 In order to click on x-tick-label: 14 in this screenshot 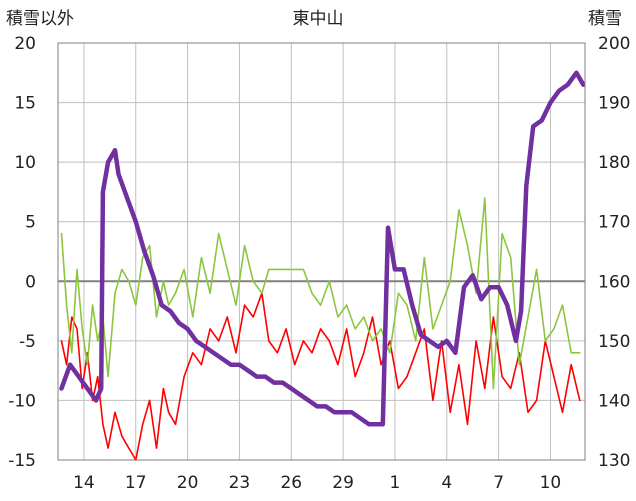, I will do `click(84, 483)`.